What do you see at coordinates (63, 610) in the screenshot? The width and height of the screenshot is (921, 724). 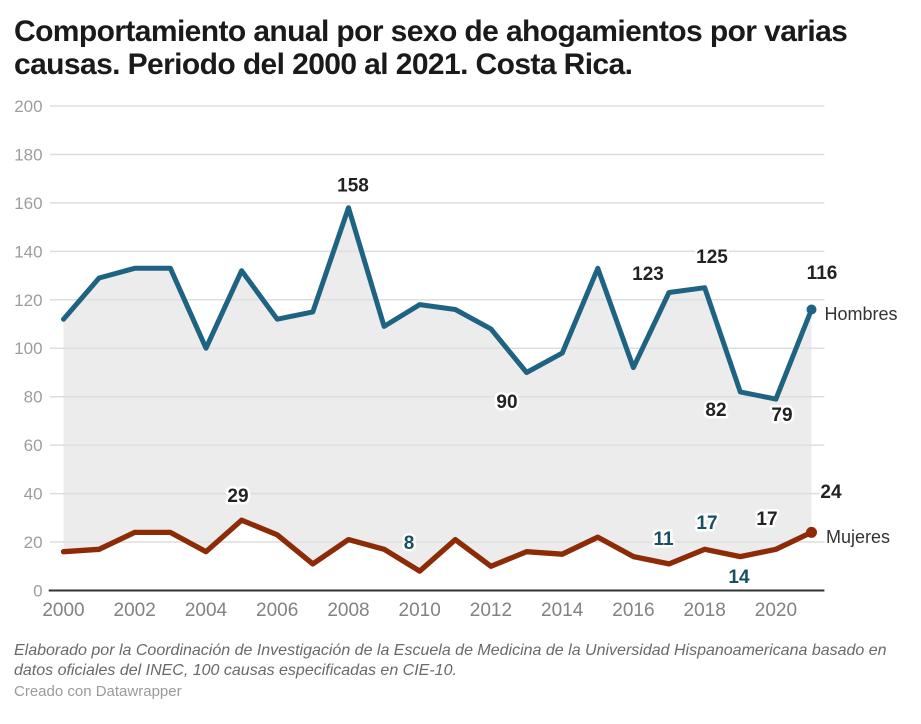 I see `svg-text: 2000` at bounding box center [63, 610].